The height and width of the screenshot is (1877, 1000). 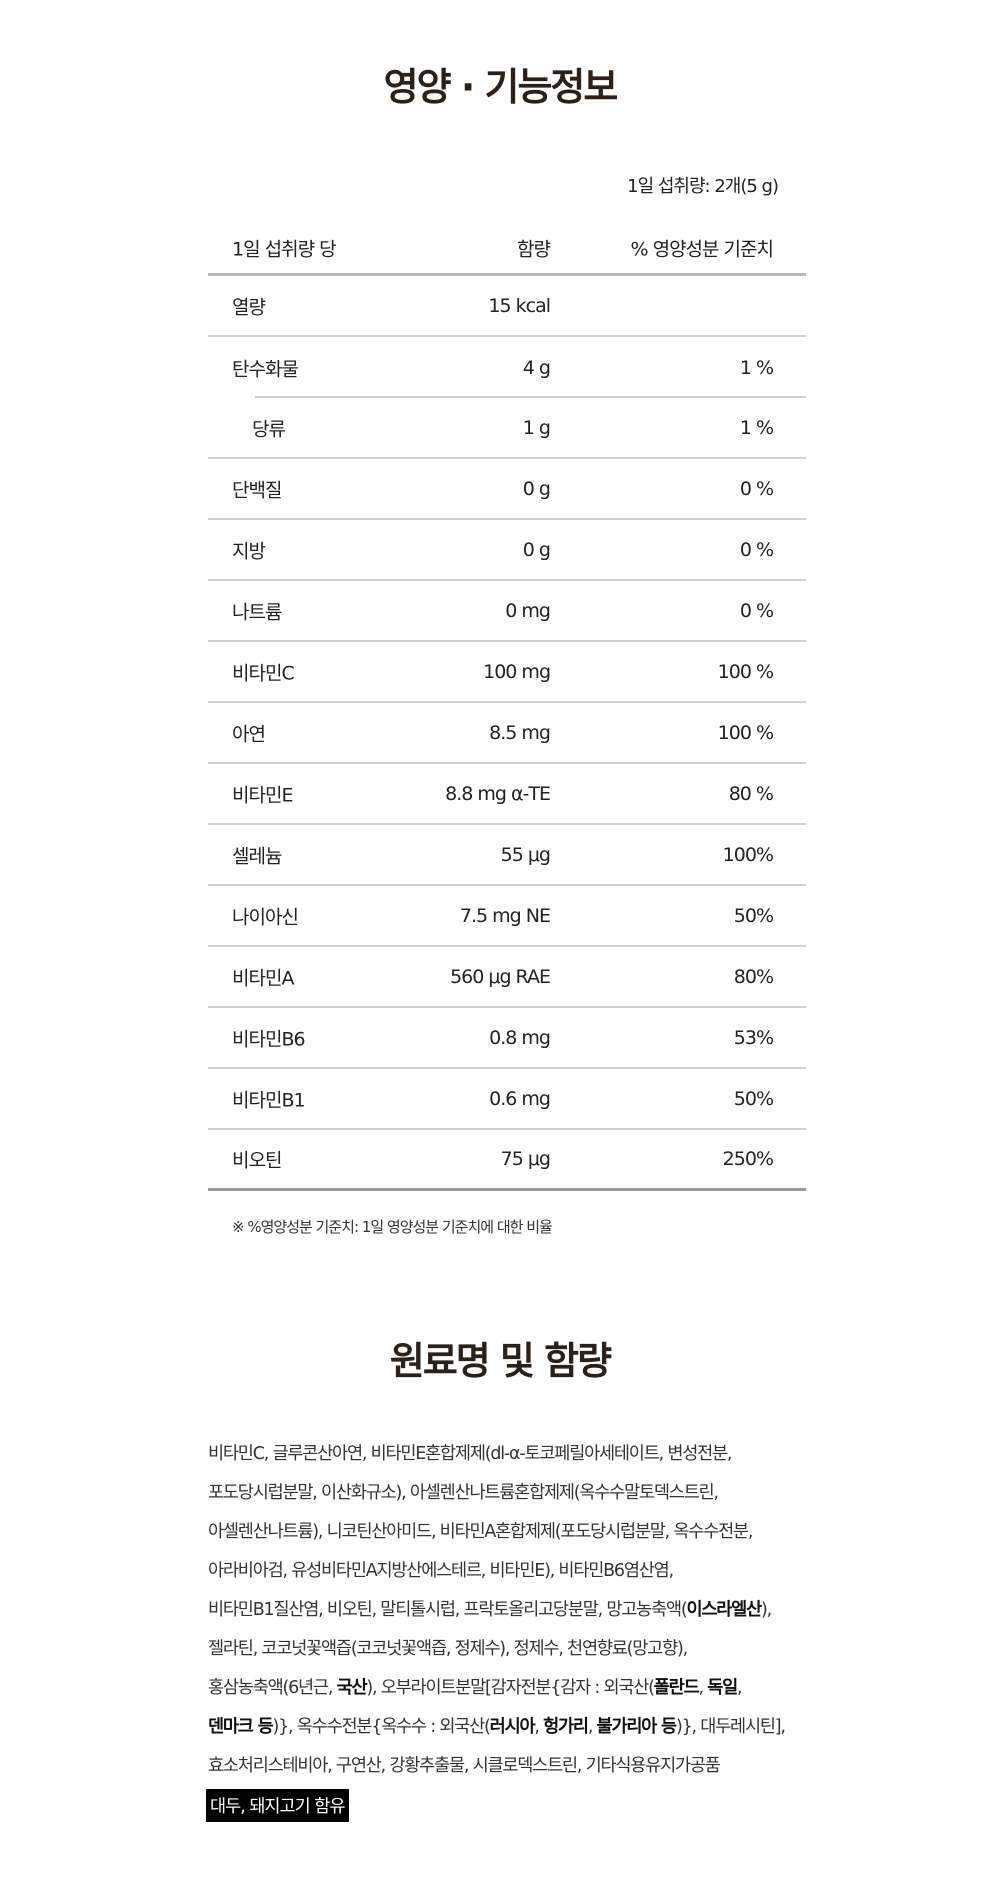 What do you see at coordinates (498, 793) in the screenshot?
I see `nutrient-amount: 8.8 mg α-TE` at bounding box center [498, 793].